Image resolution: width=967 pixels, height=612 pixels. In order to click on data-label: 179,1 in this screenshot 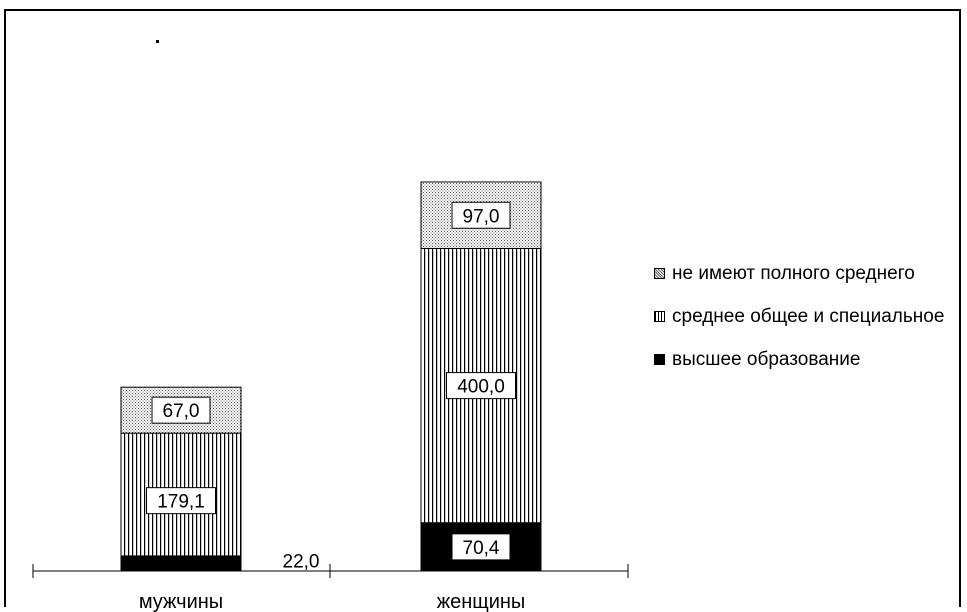, I will do `click(181, 502)`.